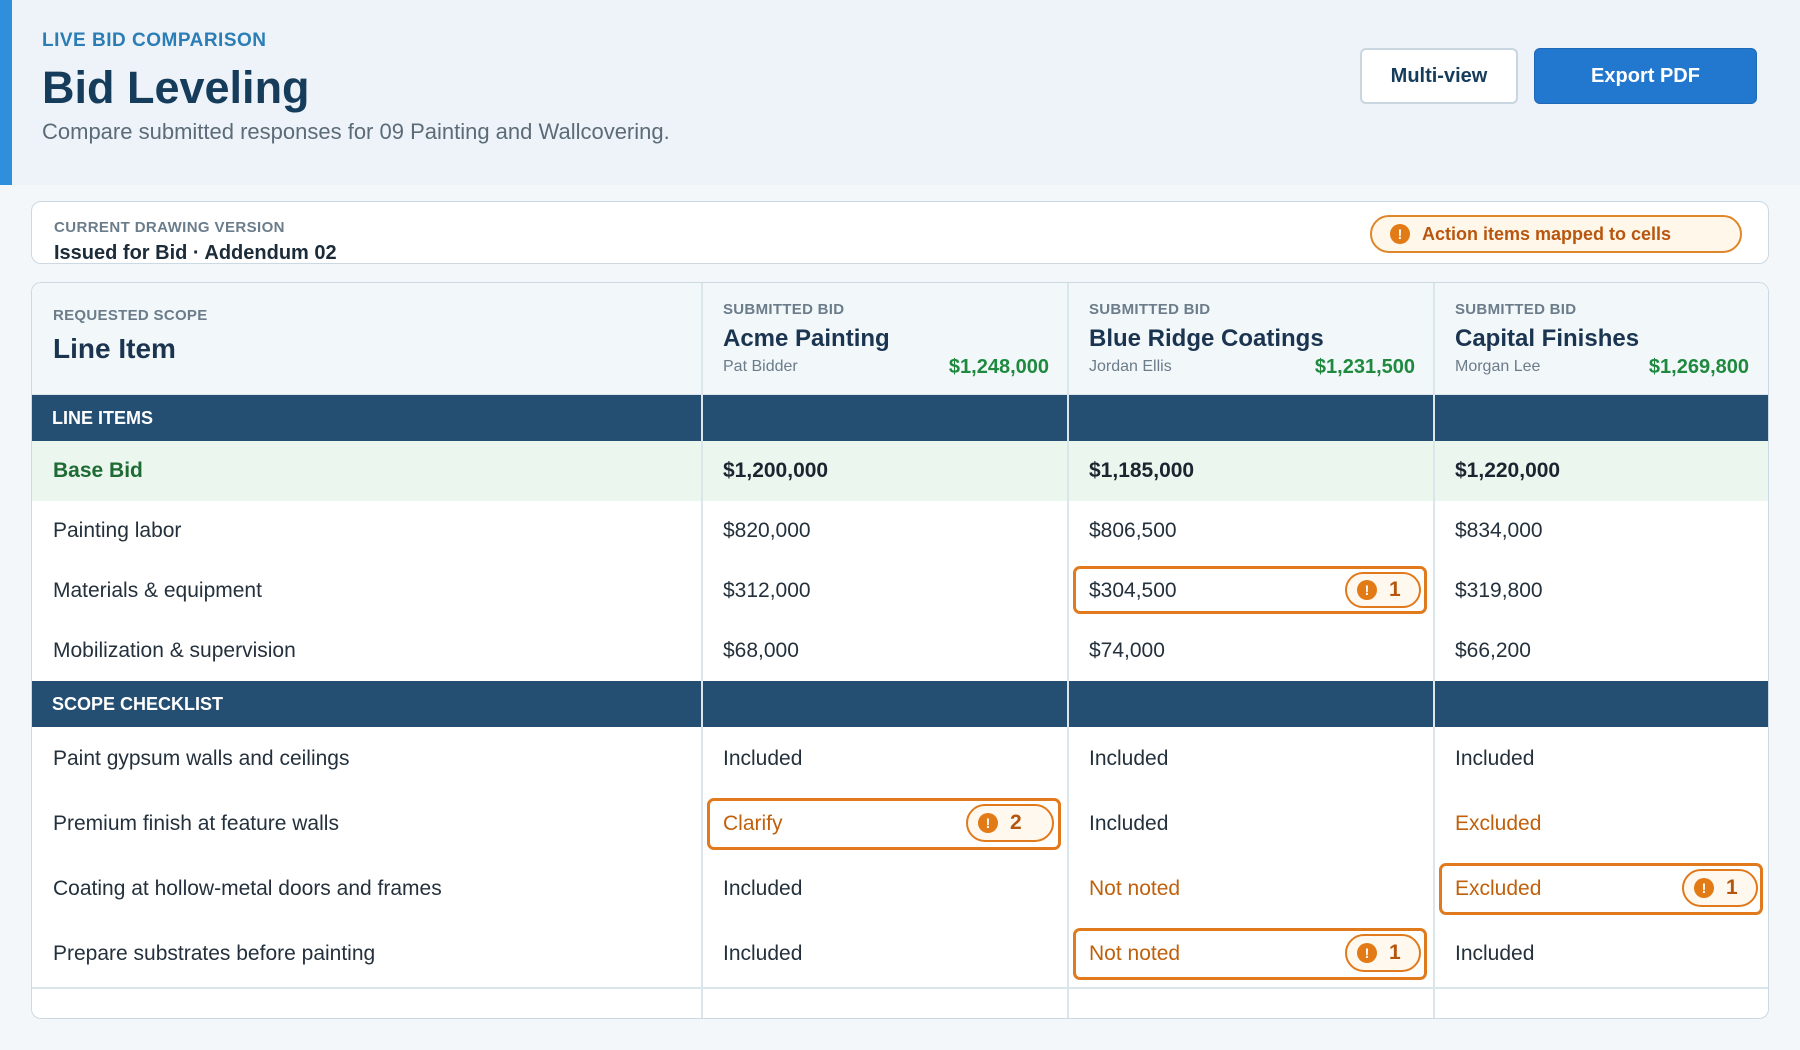 The width and height of the screenshot is (1800, 1050). What do you see at coordinates (130, 315) in the screenshot?
I see `scope-header-eyebrow: REQUESTED SCOPE` at bounding box center [130, 315].